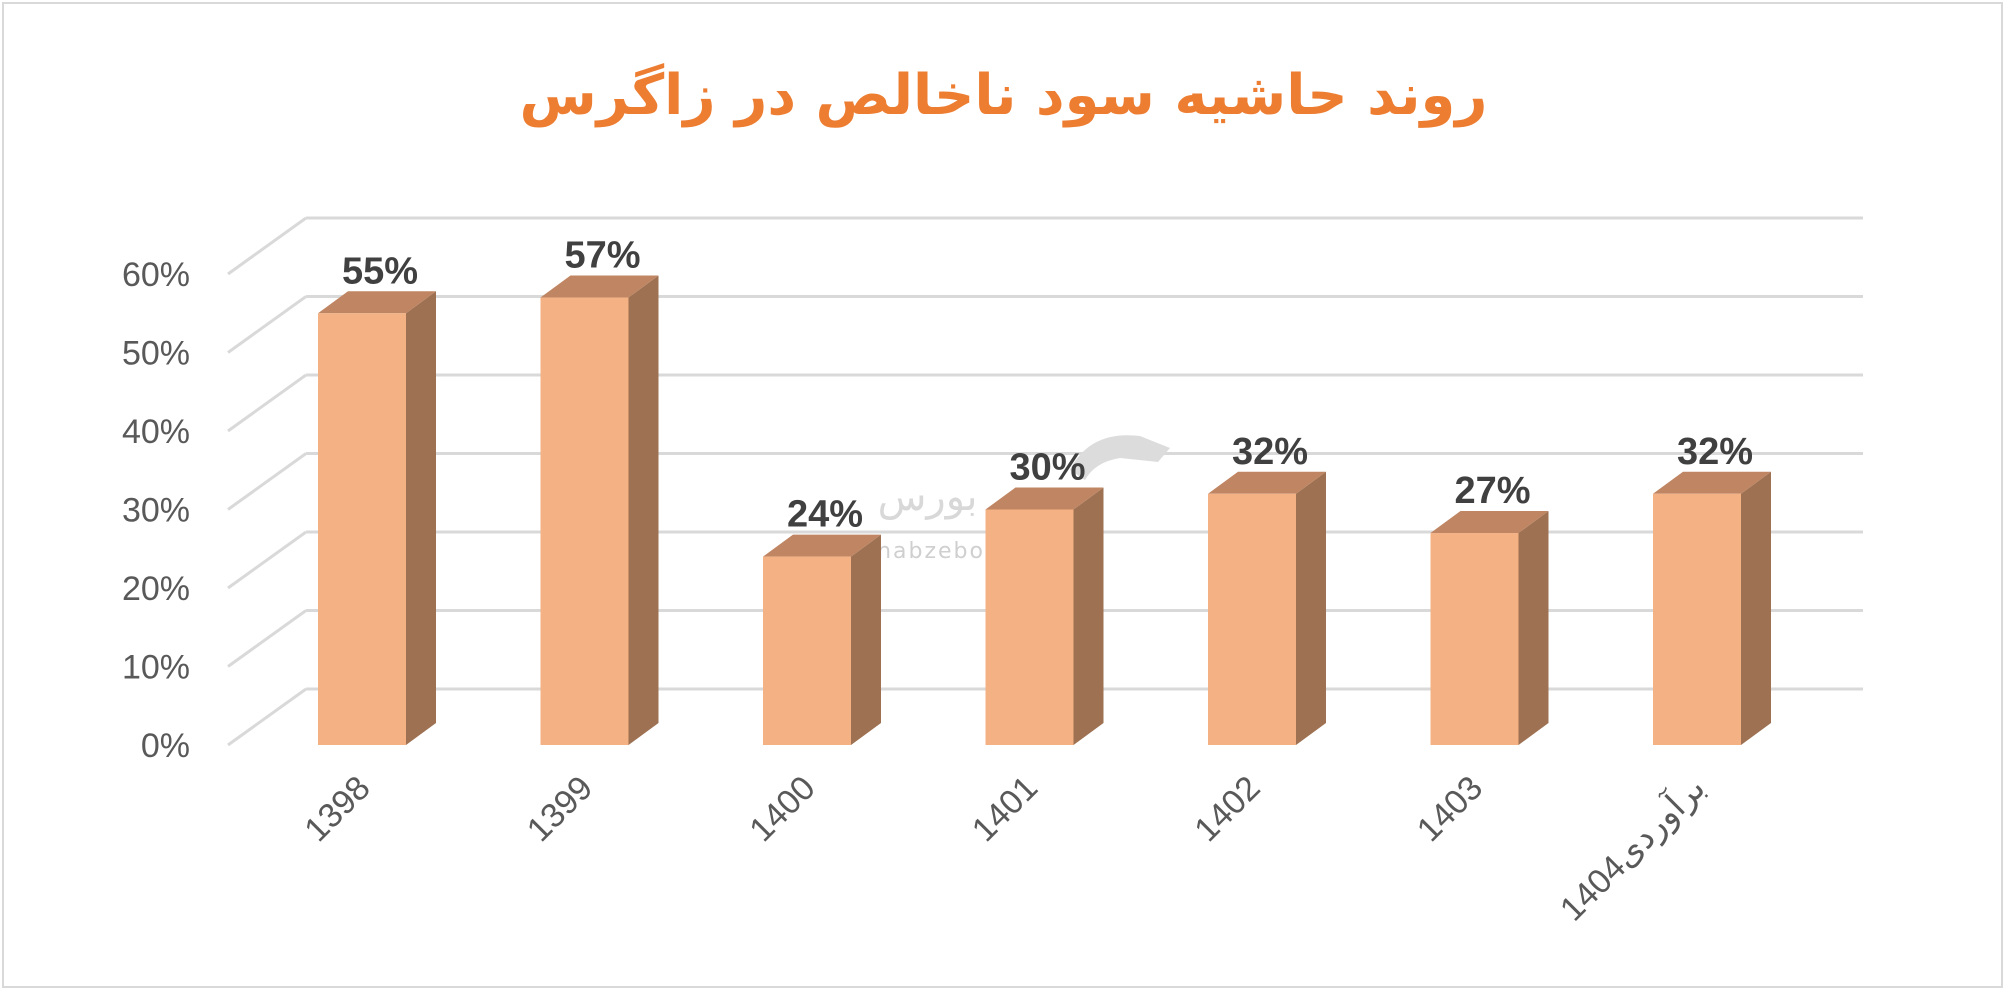 Image resolution: width=2007 pixels, height=992 pixels. I want to click on category-label: 1401, so click(1005, 809).